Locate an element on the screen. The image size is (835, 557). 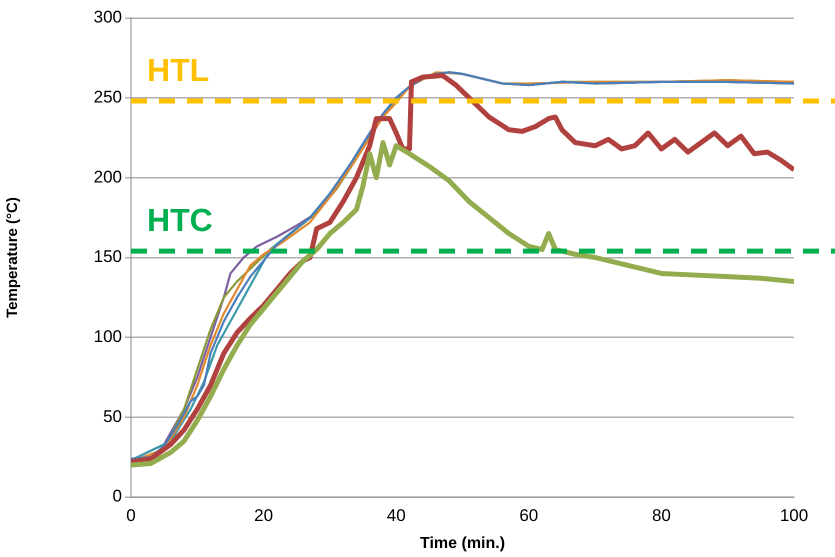
y-tick-label: 200 is located at coordinates (108, 176).